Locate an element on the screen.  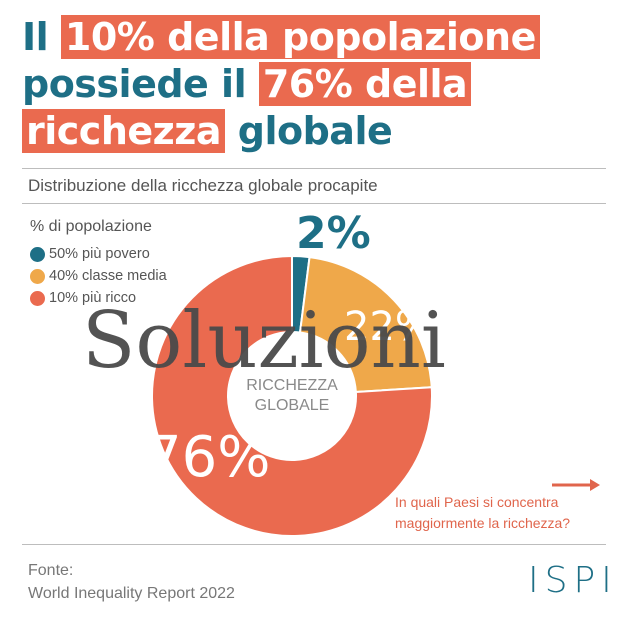
divider-bottom is located at coordinates (314, 544).